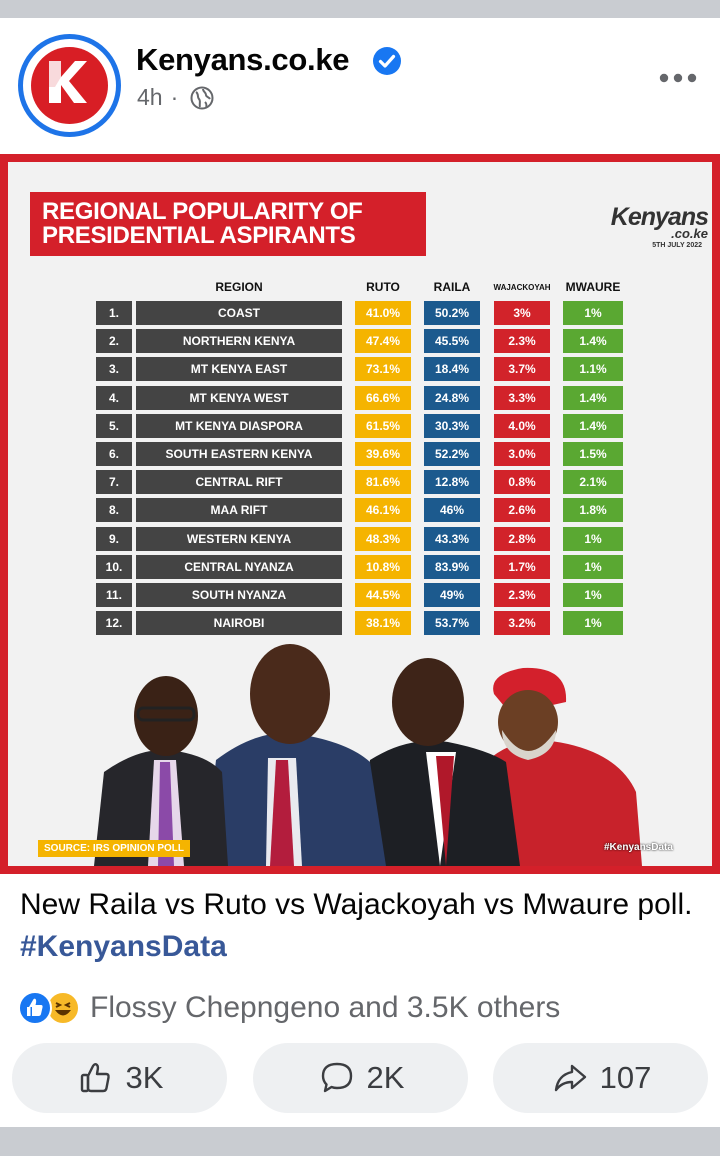 The width and height of the screenshot is (720, 1156). I want to click on table-row: 9. WESTERN KENYA 48.3% 43.3% 2.8% 1%, so click(360, 539).